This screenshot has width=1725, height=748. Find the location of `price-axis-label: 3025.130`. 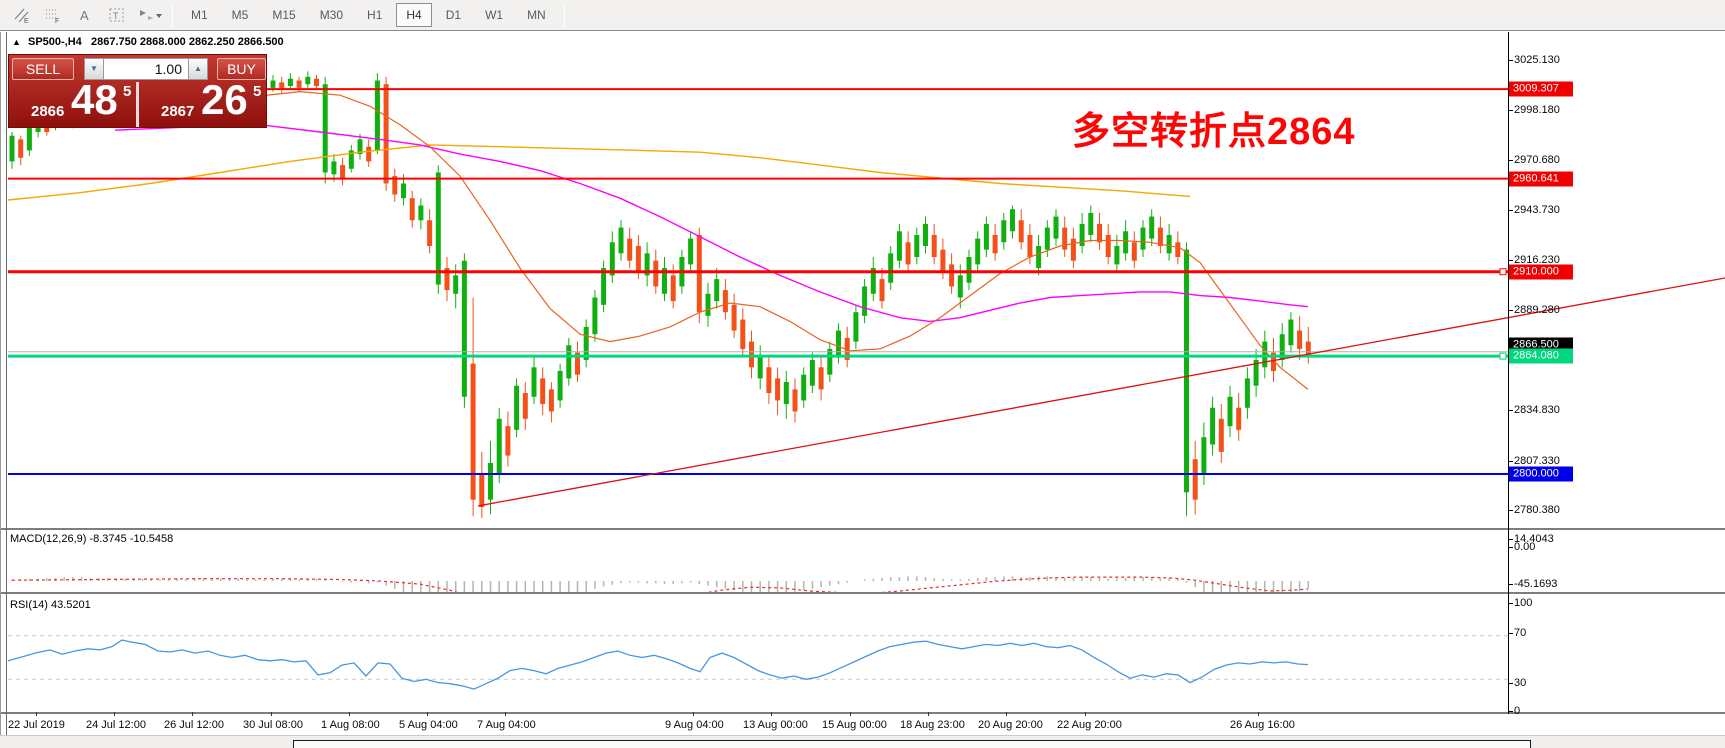

price-axis-label: 3025.130 is located at coordinates (1537, 60).